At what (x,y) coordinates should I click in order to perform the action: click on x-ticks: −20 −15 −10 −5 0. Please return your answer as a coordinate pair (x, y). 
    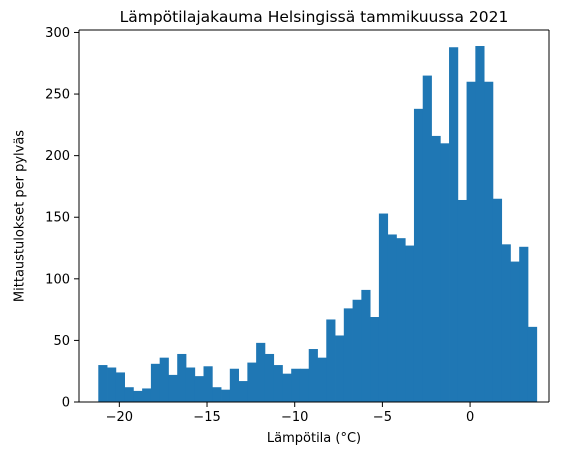
    Looking at the image, I should click on (290, 413).